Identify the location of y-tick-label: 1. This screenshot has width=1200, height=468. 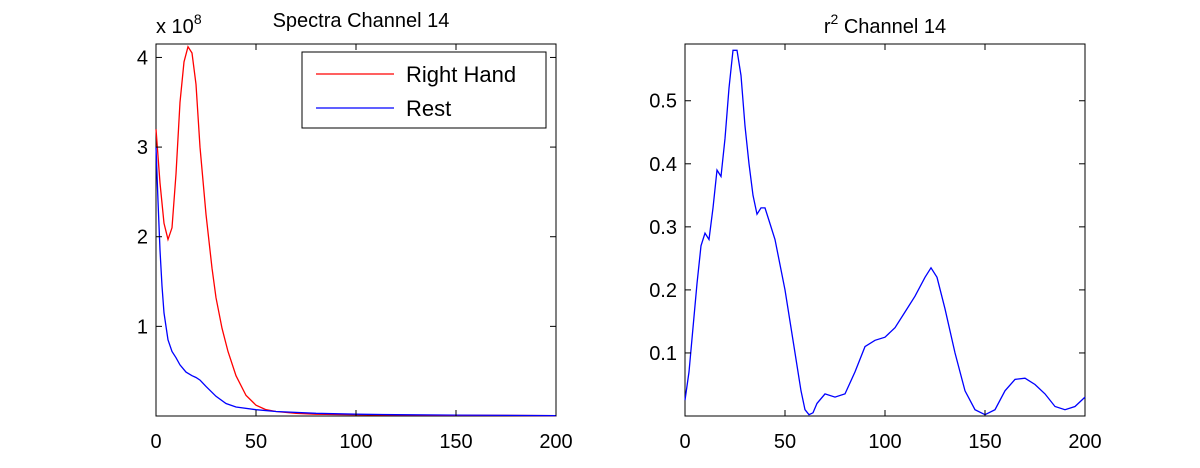
(142, 327).